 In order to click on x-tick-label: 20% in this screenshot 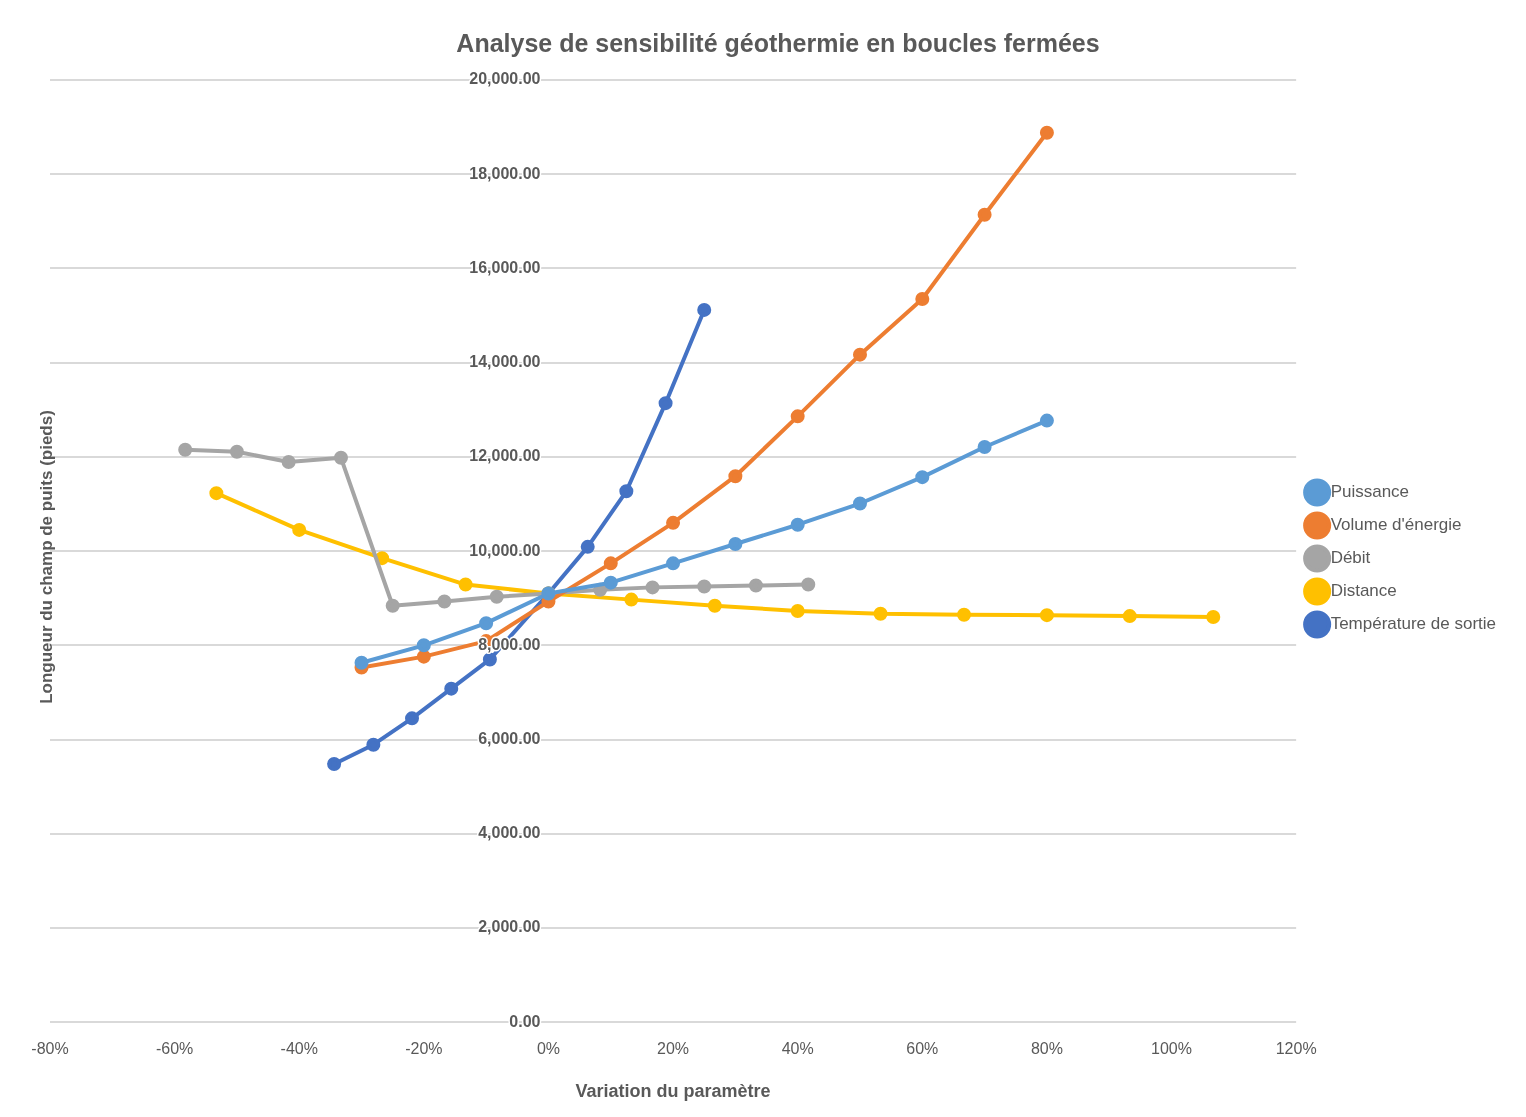, I will do `click(673, 1049)`.